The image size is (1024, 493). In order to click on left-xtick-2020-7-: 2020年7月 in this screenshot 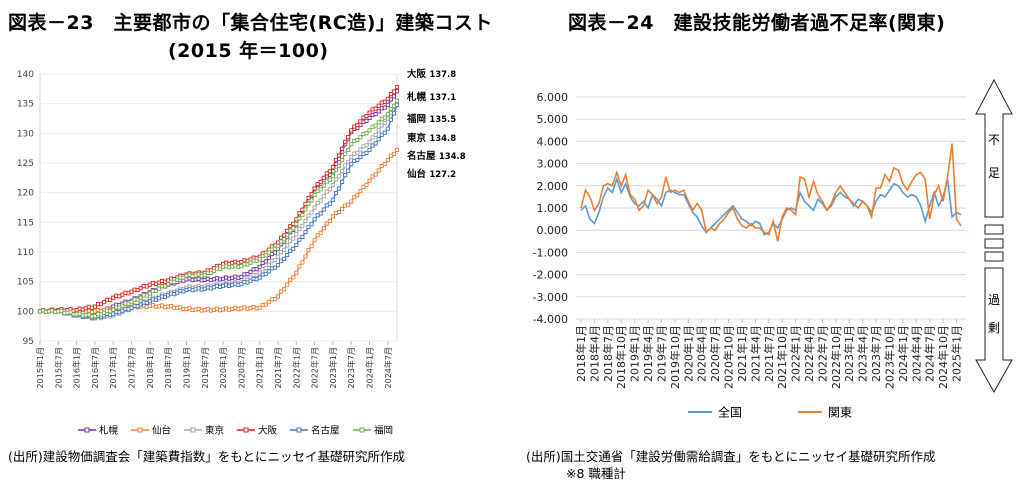, I will do `click(241, 367)`.